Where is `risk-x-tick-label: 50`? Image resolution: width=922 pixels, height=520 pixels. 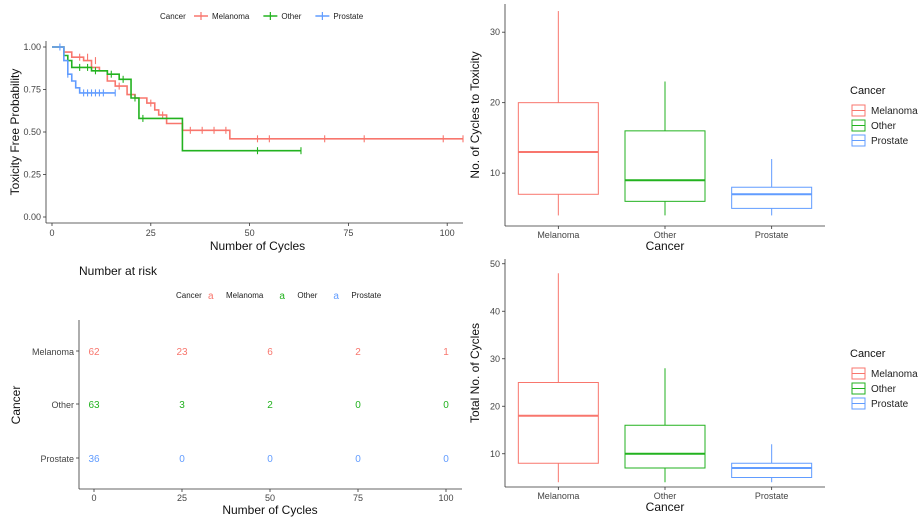 risk-x-tick-label: 50 is located at coordinates (270, 498).